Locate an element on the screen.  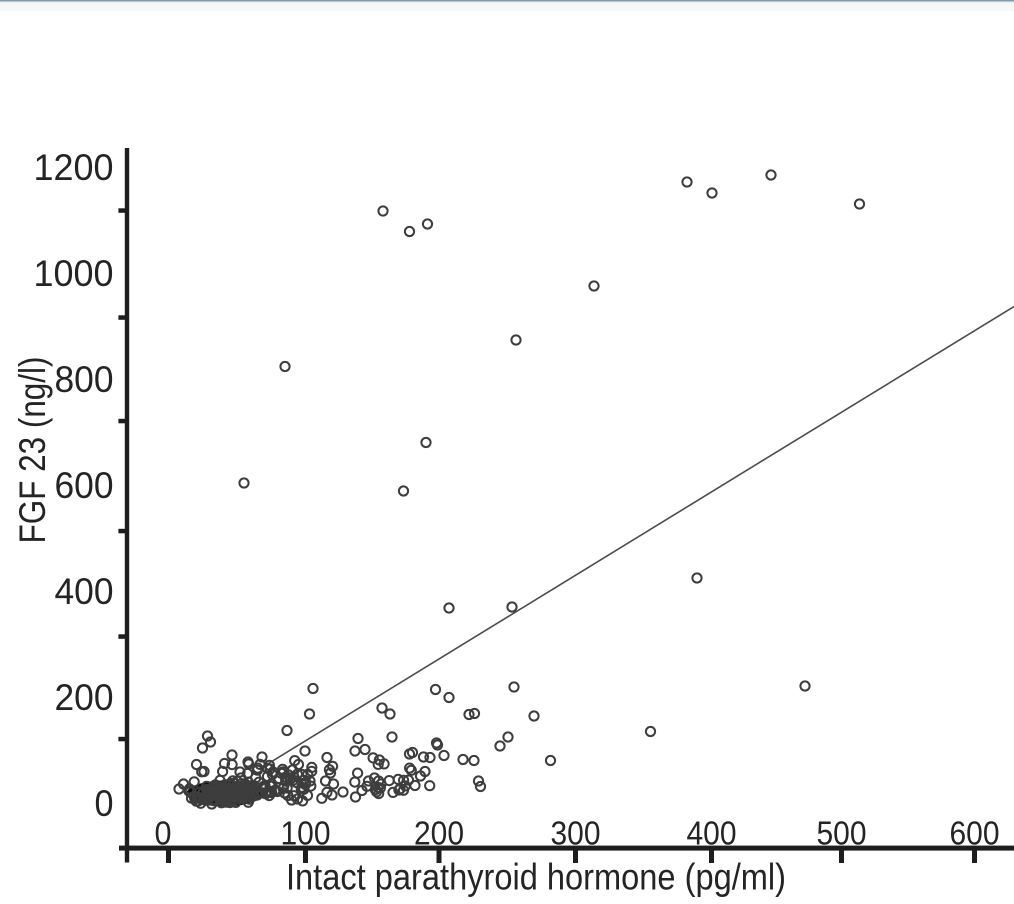
svg-text: 1000 is located at coordinates (74, 273).